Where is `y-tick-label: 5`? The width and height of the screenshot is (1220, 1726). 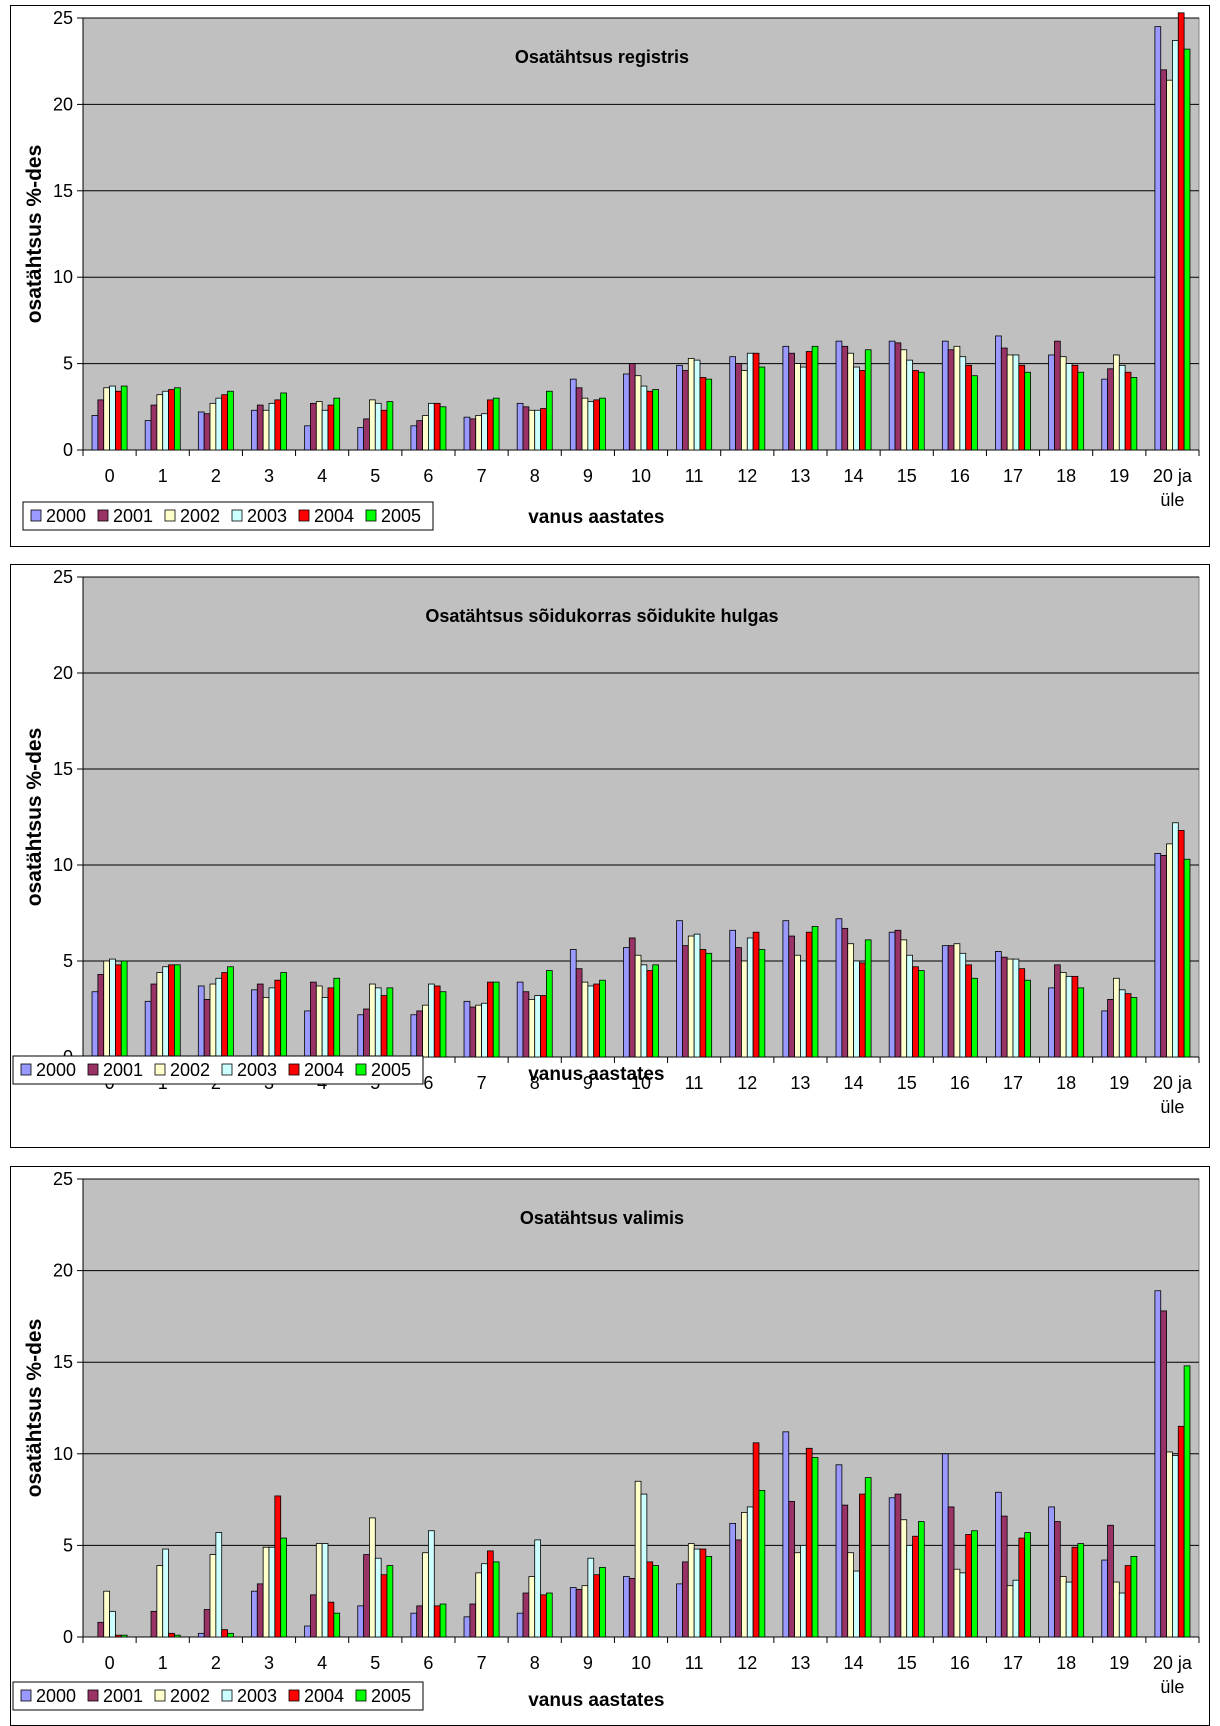
y-tick-label: 5 is located at coordinates (68, 961).